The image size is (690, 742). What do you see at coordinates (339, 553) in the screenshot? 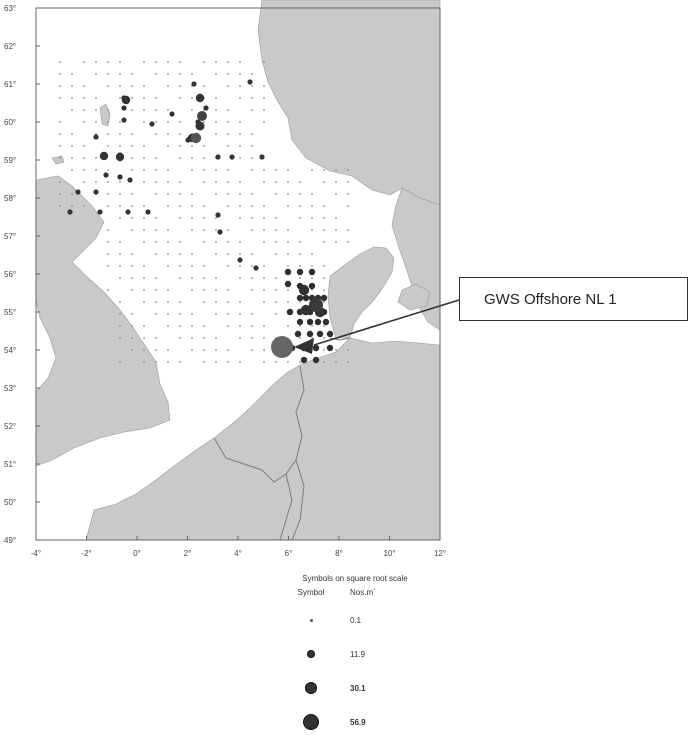
I see `longitude-tick-label: 8°` at bounding box center [339, 553].